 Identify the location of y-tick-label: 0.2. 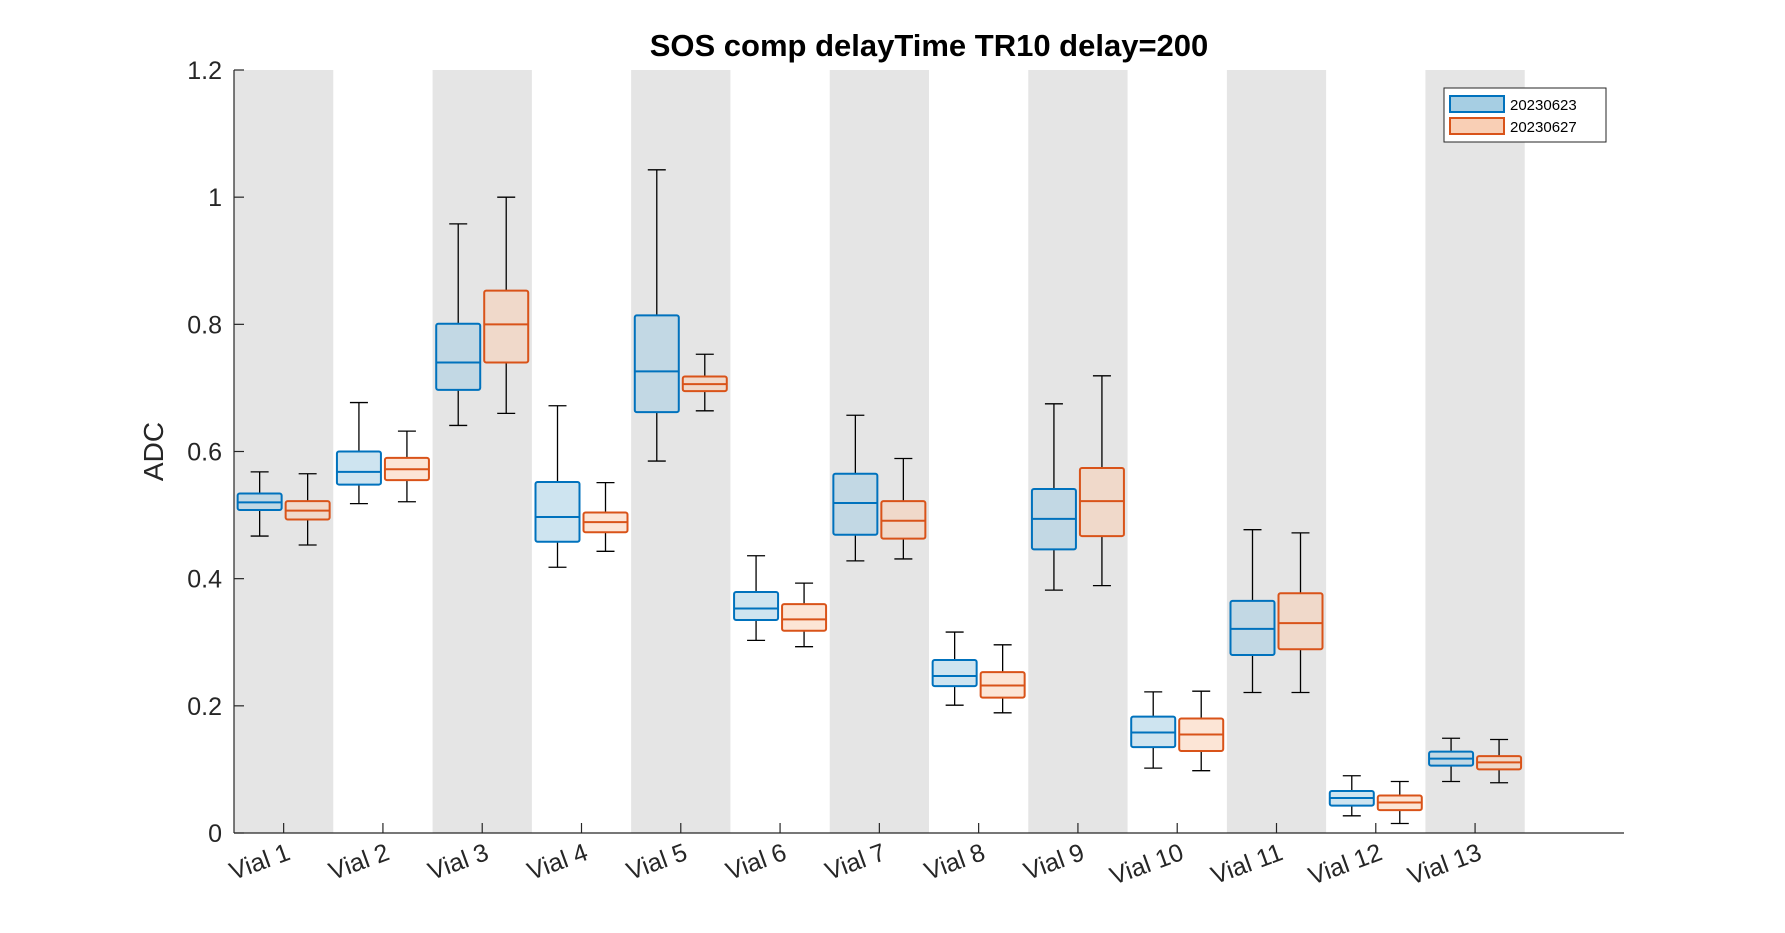
(204, 707).